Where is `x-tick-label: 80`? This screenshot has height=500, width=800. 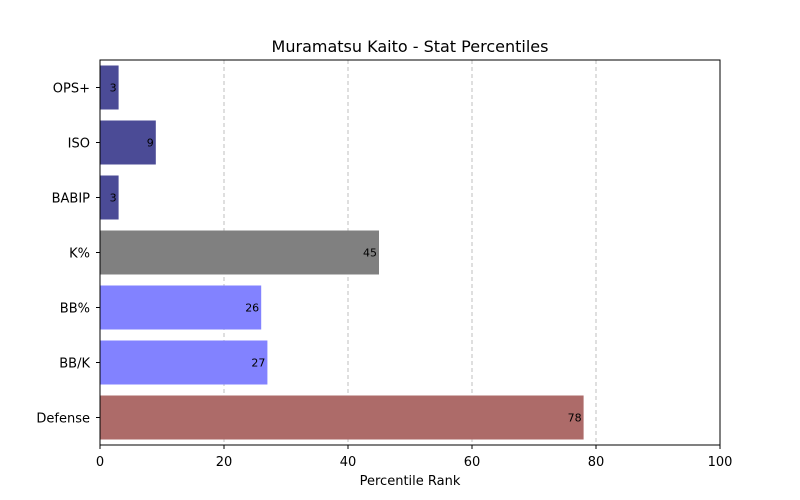
x-tick-label: 80 is located at coordinates (596, 462).